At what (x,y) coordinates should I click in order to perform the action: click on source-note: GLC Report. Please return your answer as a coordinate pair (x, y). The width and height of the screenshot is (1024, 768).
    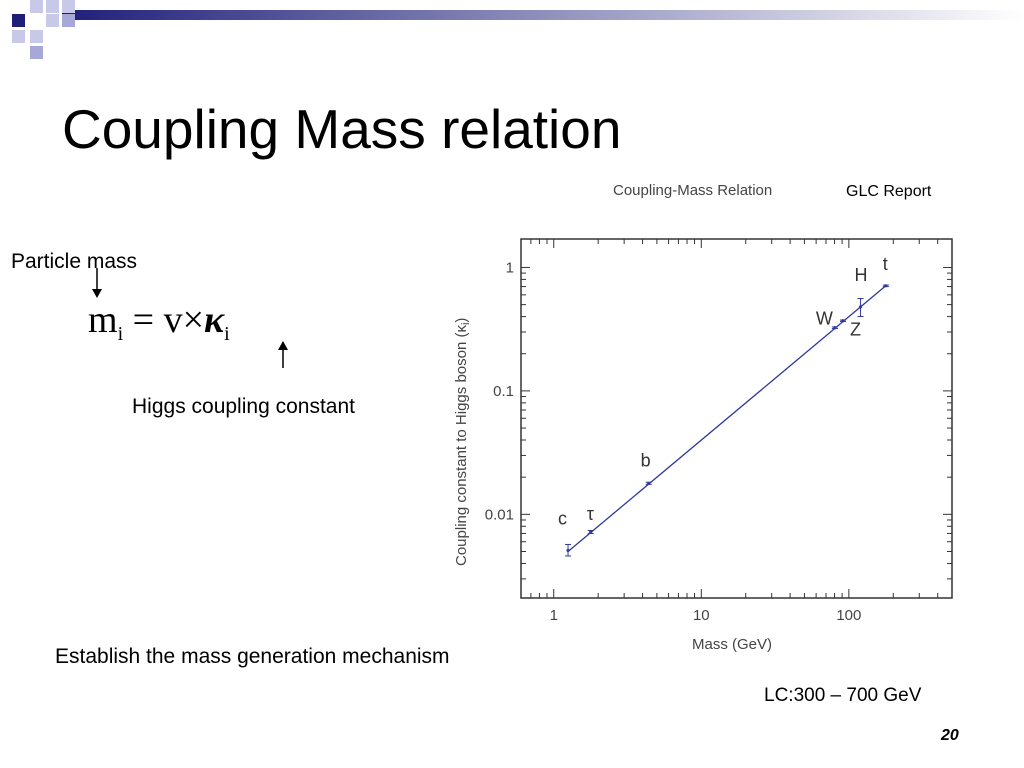
    Looking at the image, I should click on (889, 191).